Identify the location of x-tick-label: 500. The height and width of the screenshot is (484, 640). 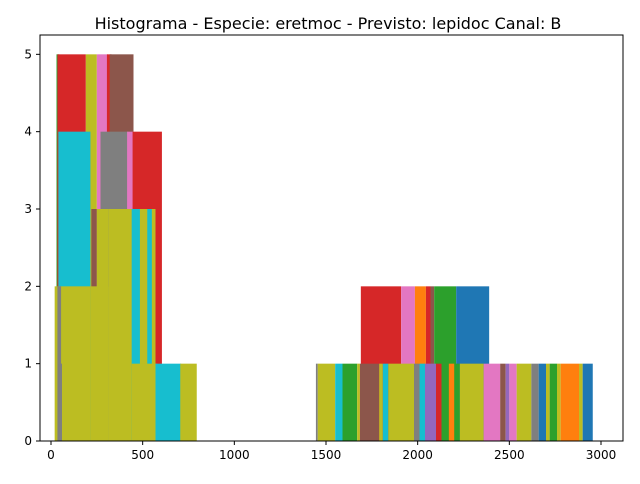
(142, 455).